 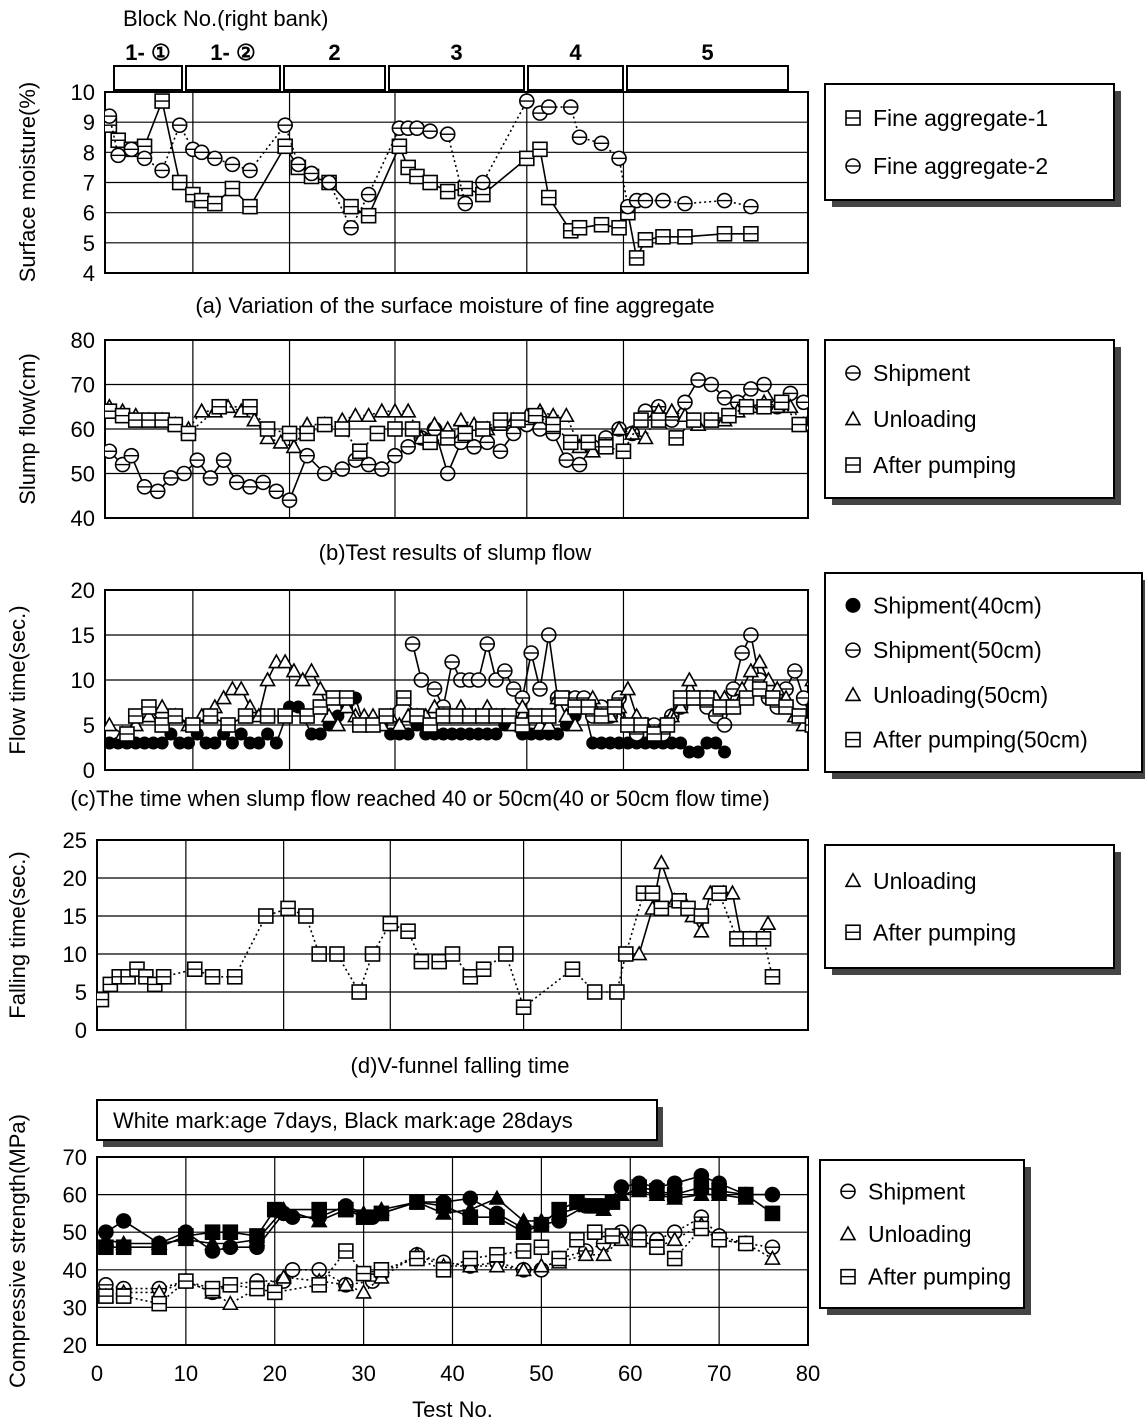 I want to click on legend-label: Fine aggregate-1, so click(x=960, y=118).